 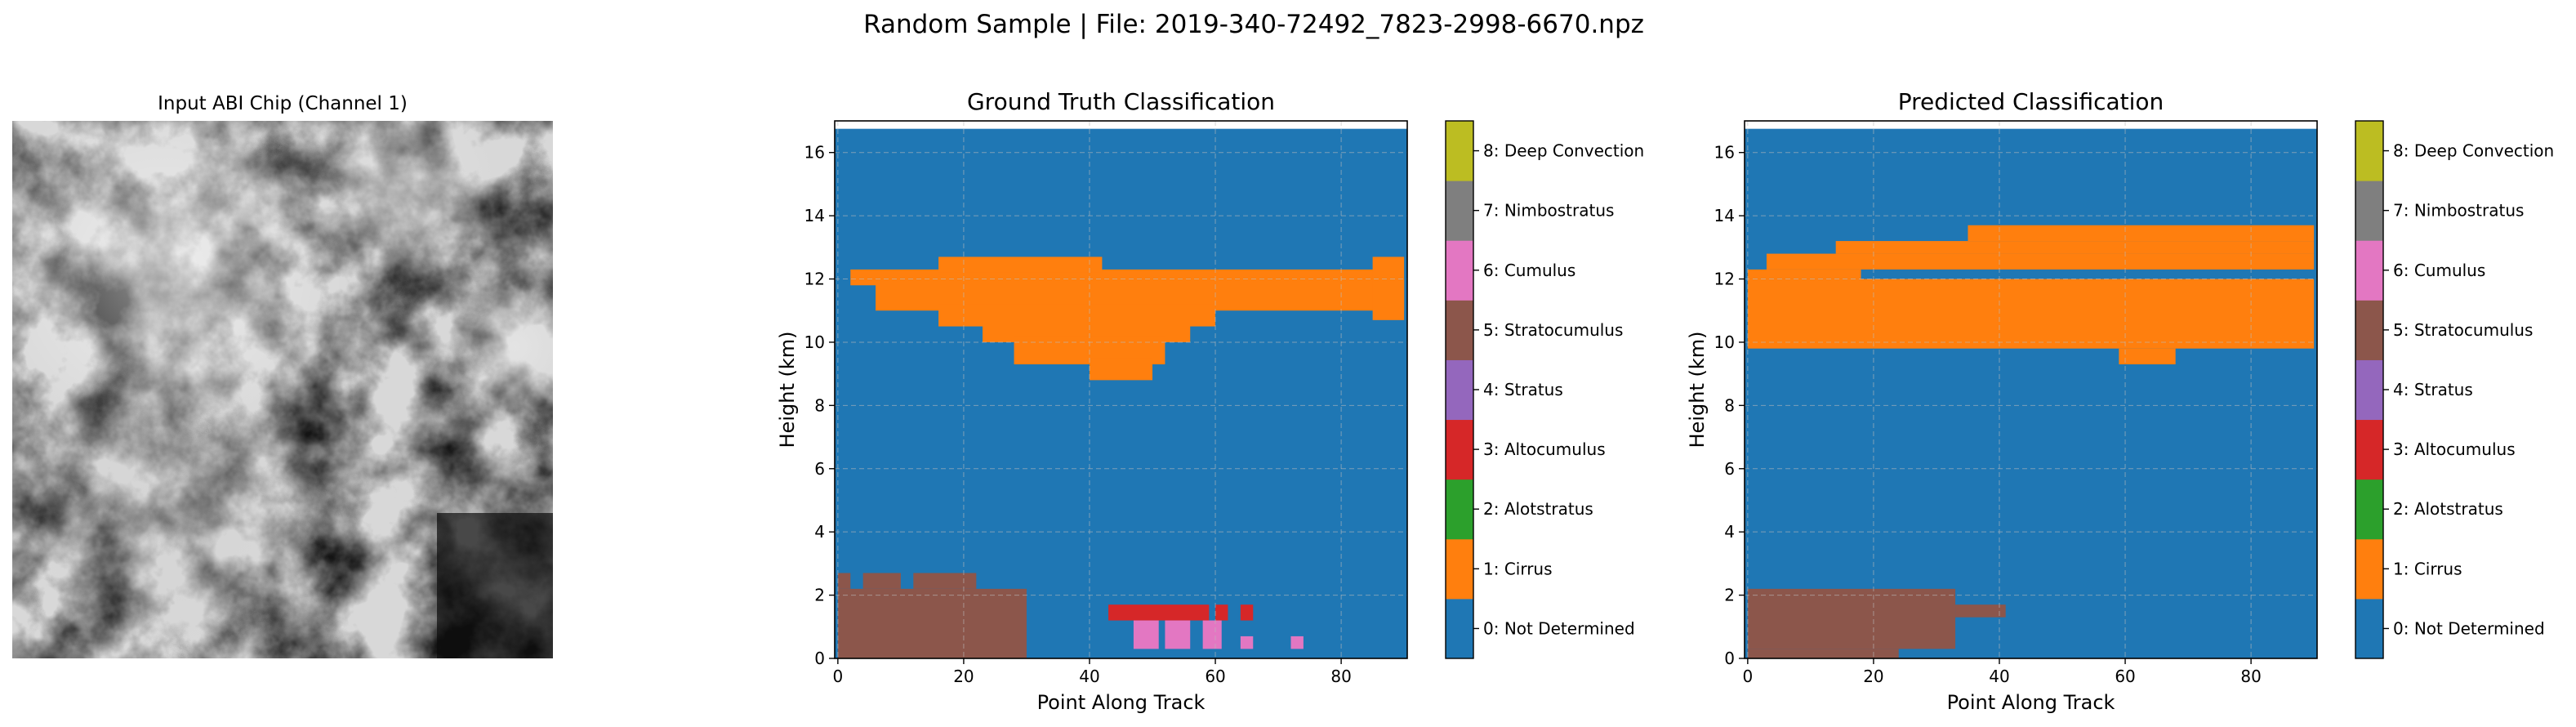 I want to click on y-tick-label: 12, so click(x=814, y=279).